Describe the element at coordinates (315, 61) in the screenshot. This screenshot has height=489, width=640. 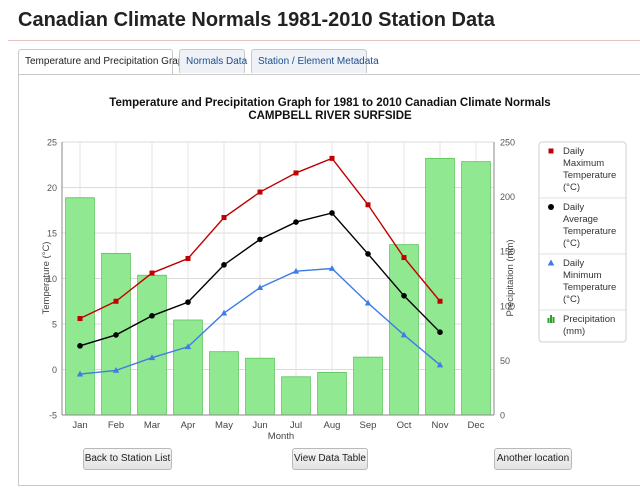
I see `tab-station-element-metadata: Station / Element Metadata` at that location.